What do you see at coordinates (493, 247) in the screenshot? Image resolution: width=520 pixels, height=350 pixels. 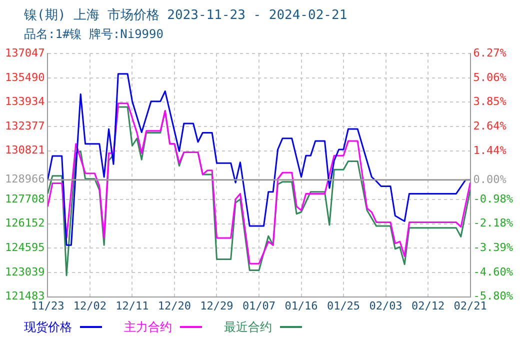 I see `y2-tick-label: -3.39%` at bounding box center [493, 247].